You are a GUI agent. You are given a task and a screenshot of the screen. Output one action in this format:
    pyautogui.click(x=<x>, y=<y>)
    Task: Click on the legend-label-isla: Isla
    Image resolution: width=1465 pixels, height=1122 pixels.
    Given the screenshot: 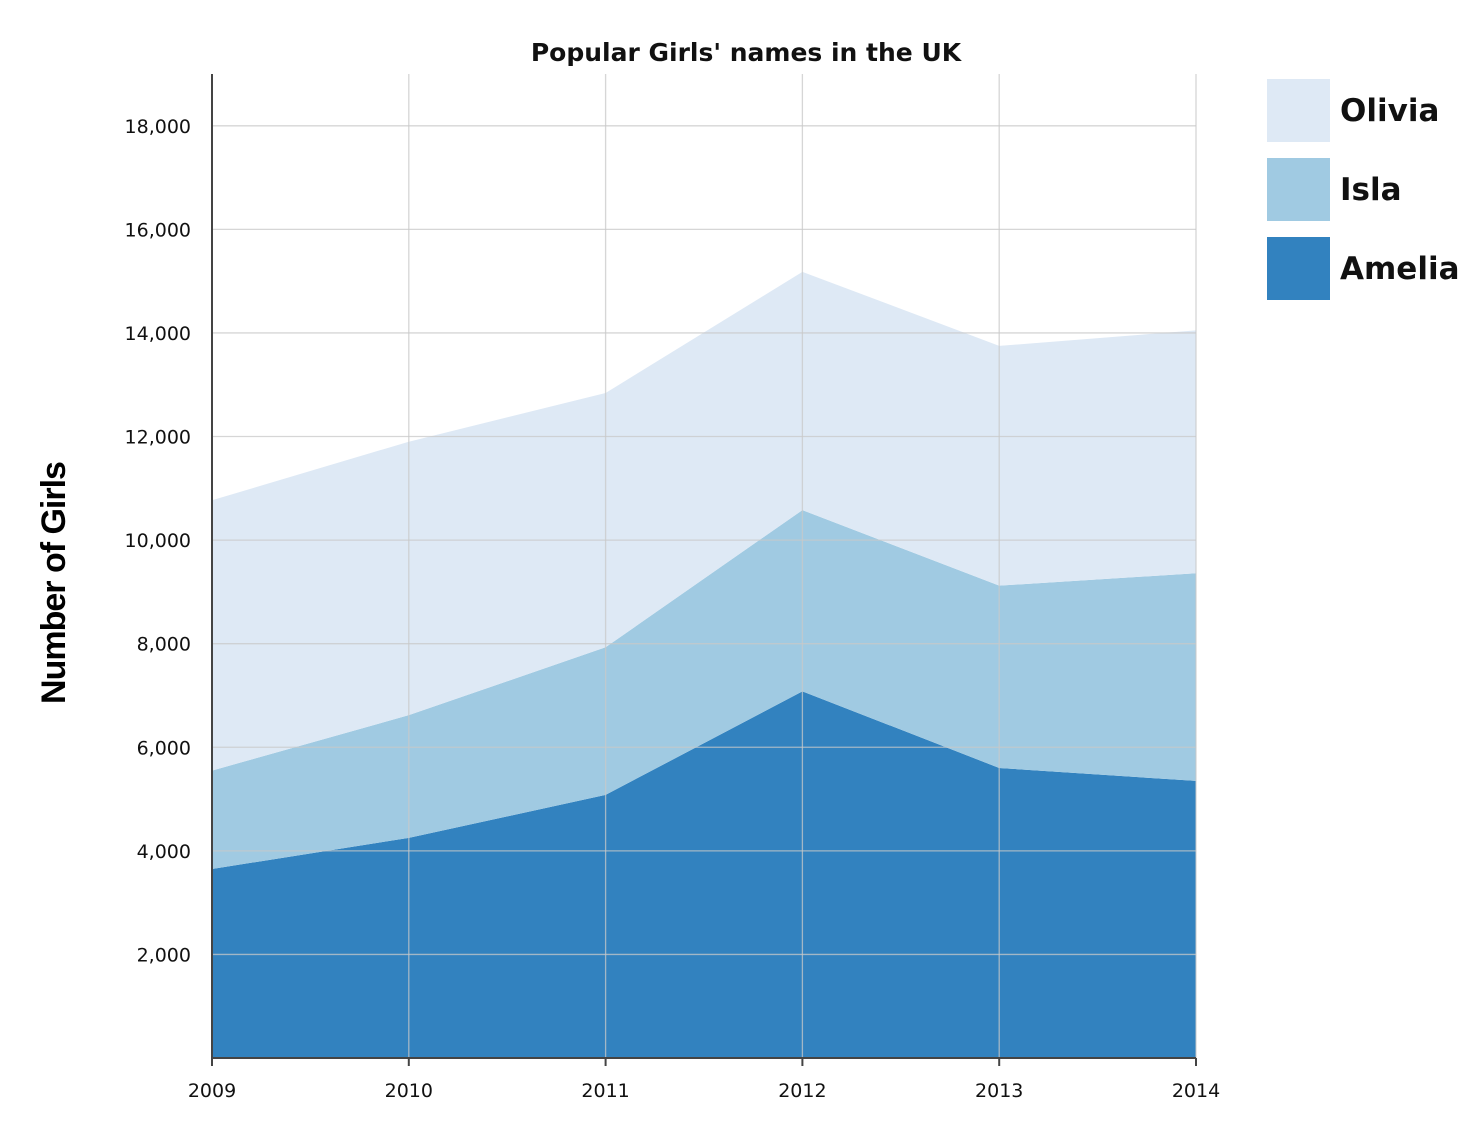 What is the action you would take?
    pyautogui.click(x=1371, y=190)
    